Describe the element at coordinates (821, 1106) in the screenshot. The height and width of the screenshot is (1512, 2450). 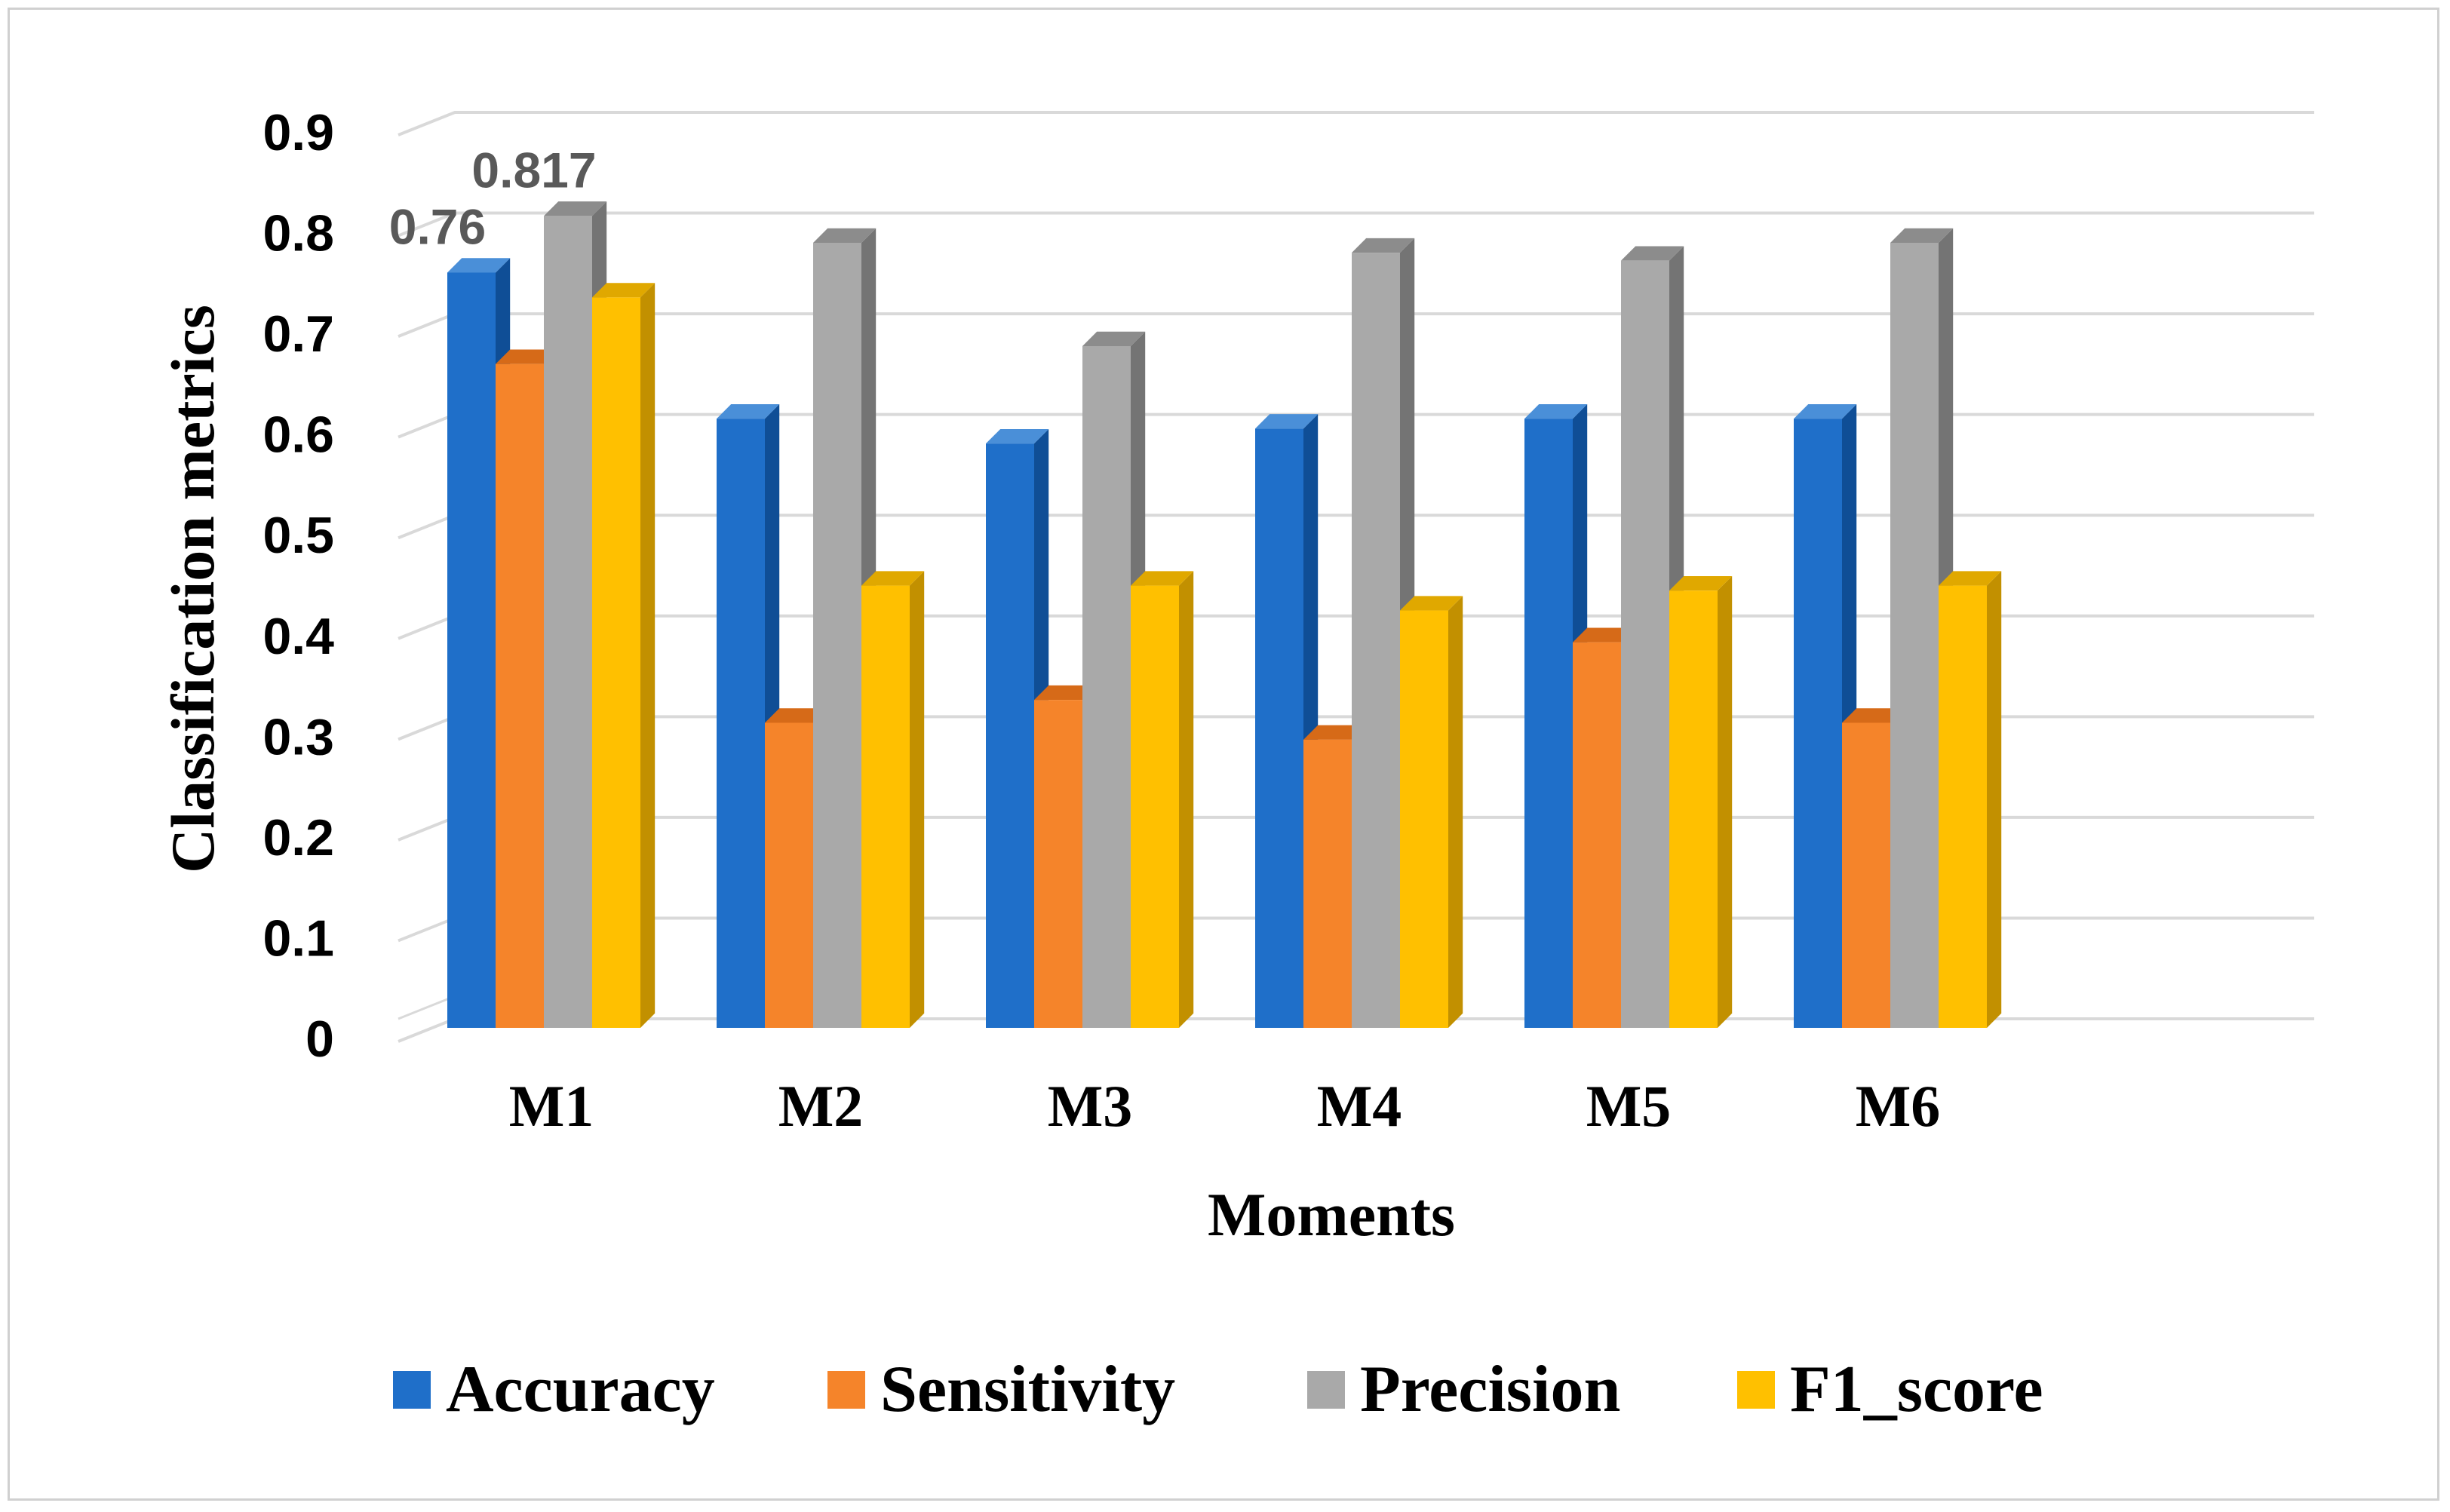
I see `x-tick-label: M2` at that location.